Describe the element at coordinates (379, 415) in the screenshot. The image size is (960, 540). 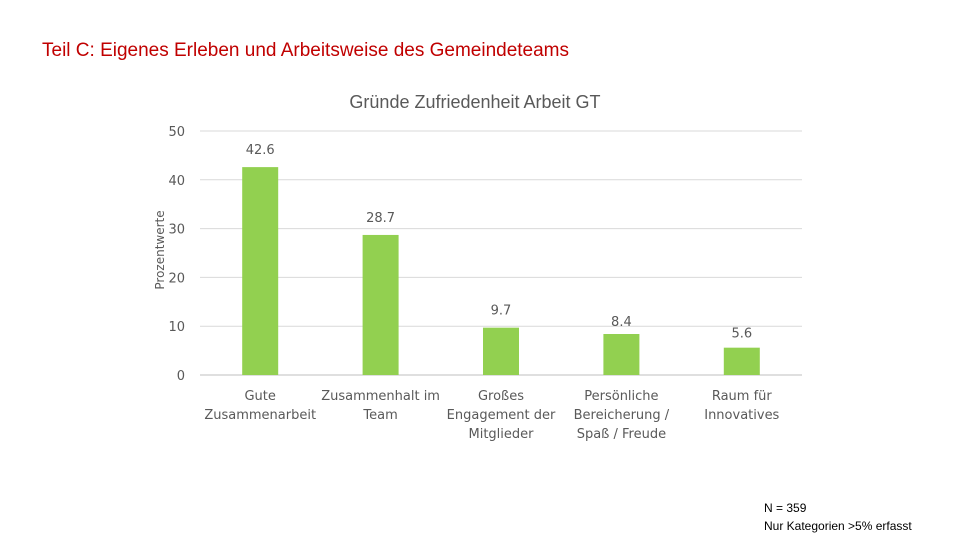
I see `x-tick-label-line: Team` at that location.